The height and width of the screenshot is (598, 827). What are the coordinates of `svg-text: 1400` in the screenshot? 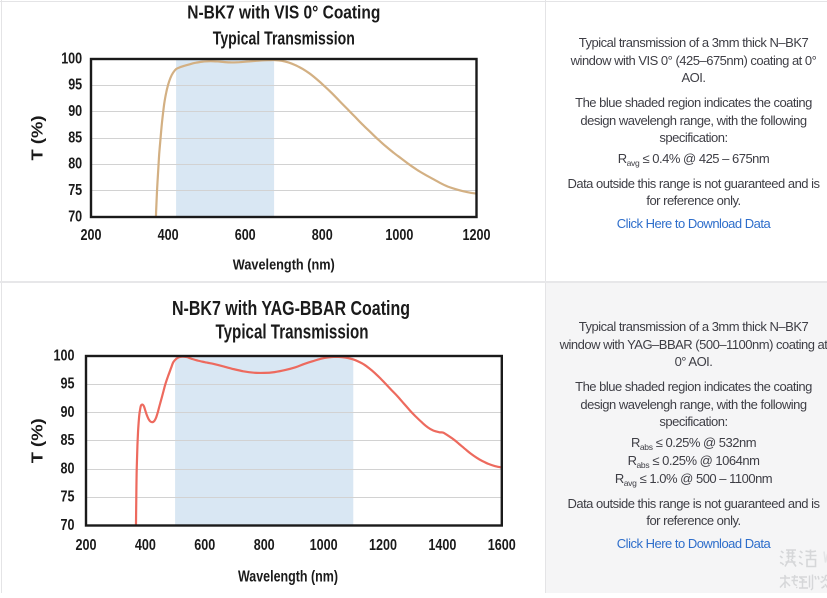 It's located at (442, 545).